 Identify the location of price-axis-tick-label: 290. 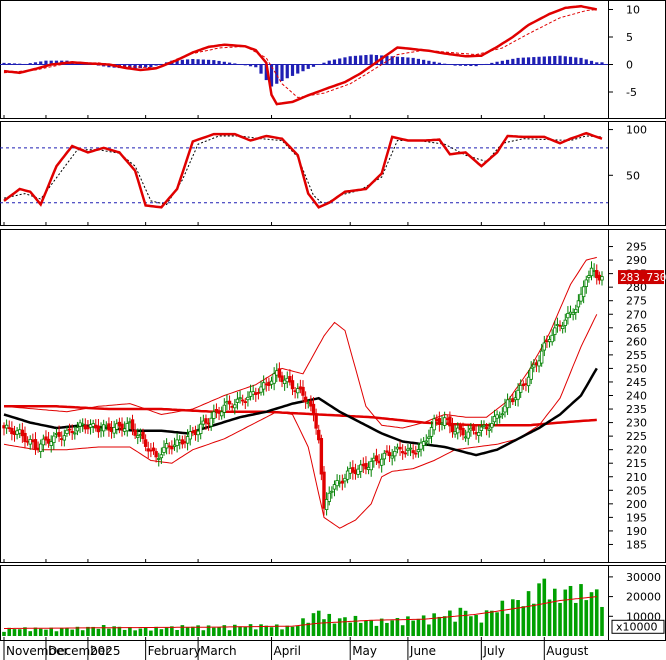
(636, 260).